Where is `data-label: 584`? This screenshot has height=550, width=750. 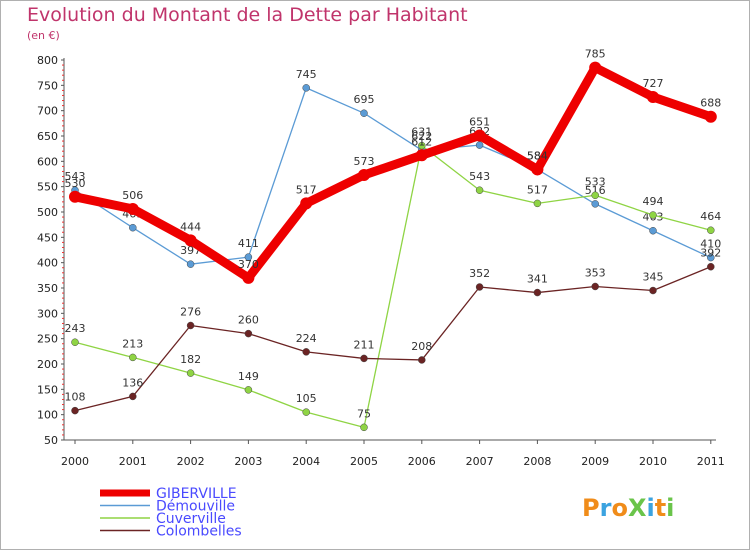 data-label: 584 is located at coordinates (537, 155).